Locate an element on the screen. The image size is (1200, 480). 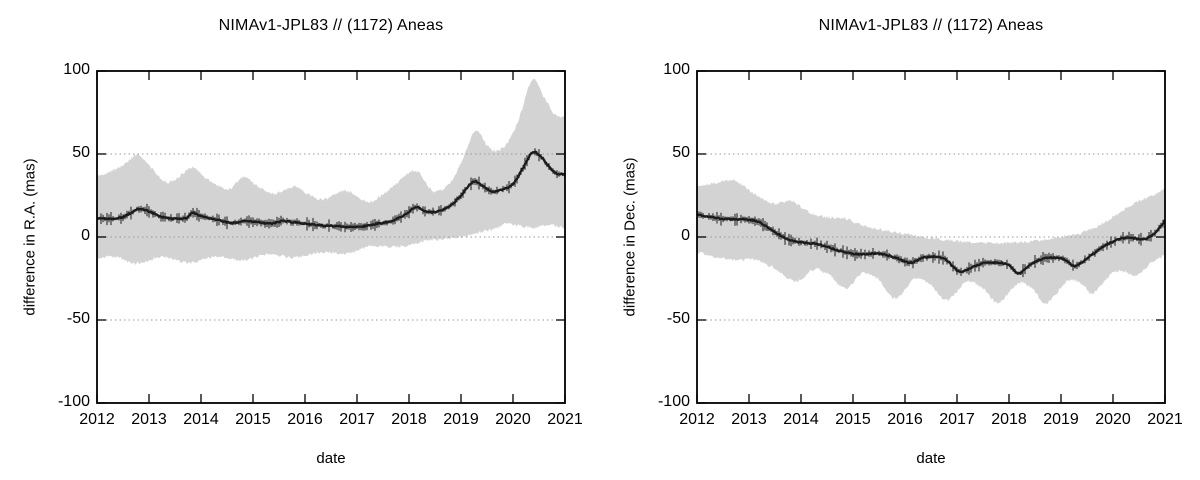
error-band is located at coordinates (931, 242).